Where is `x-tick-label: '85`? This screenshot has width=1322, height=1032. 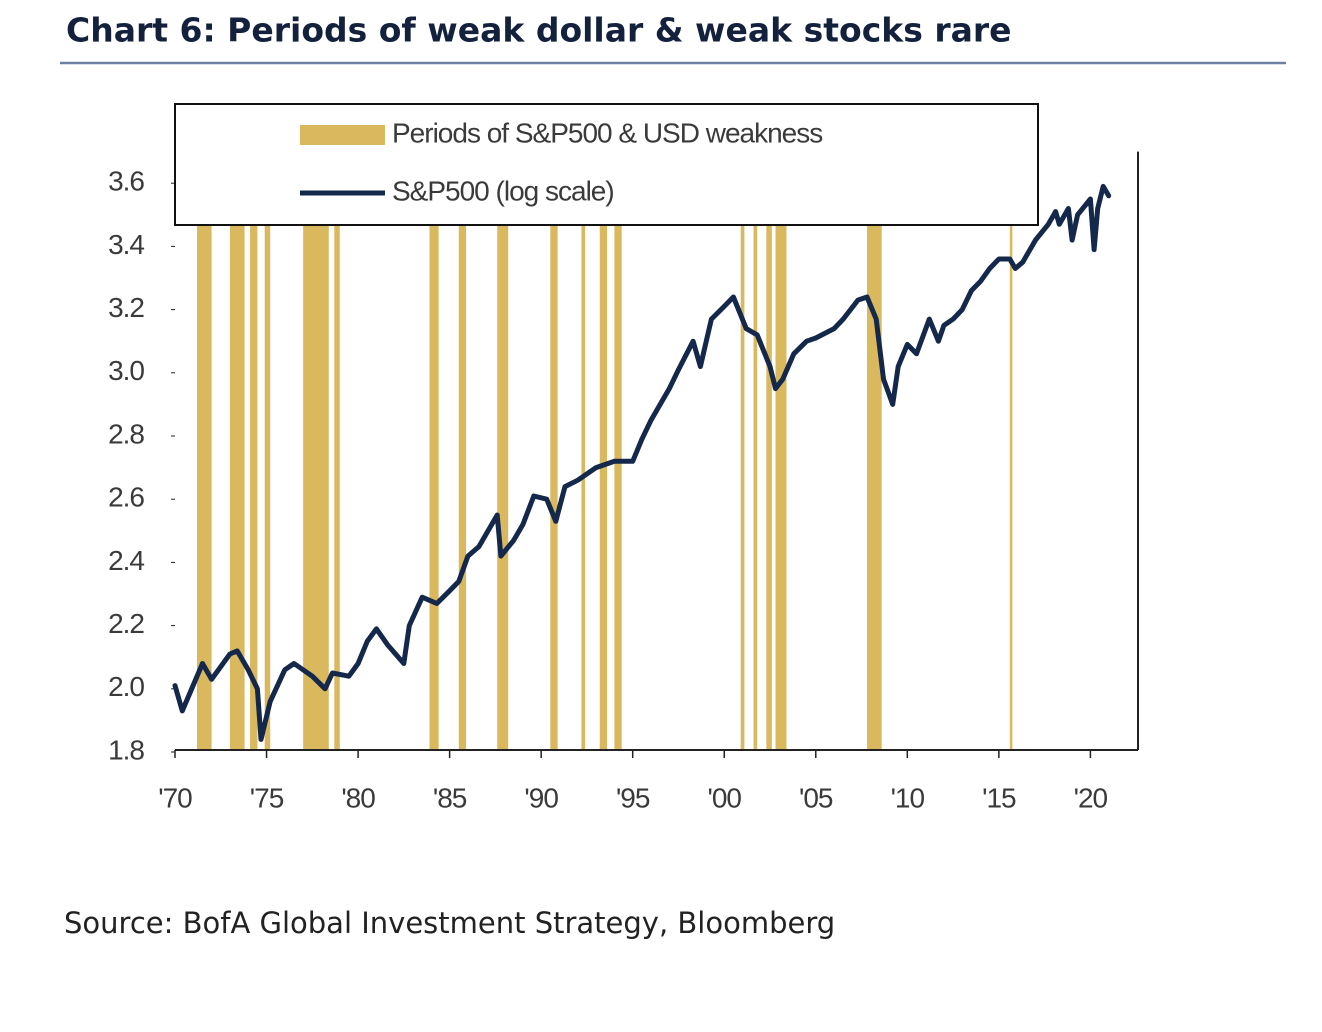 x-tick-label: '85 is located at coordinates (450, 797).